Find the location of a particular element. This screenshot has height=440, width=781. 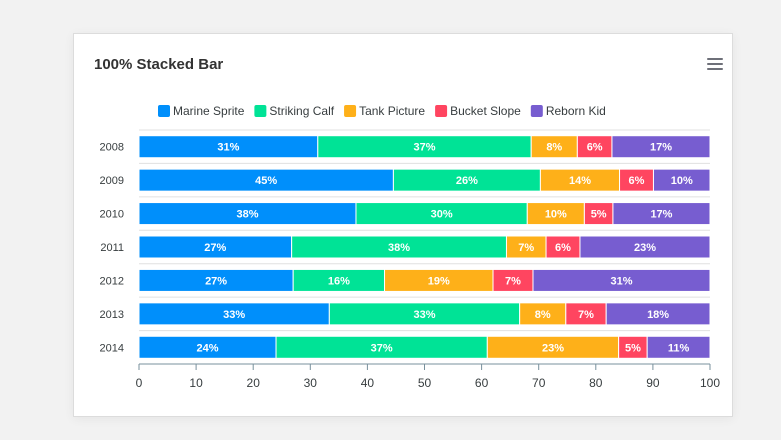

x-tick-label: 70 is located at coordinates (539, 383).